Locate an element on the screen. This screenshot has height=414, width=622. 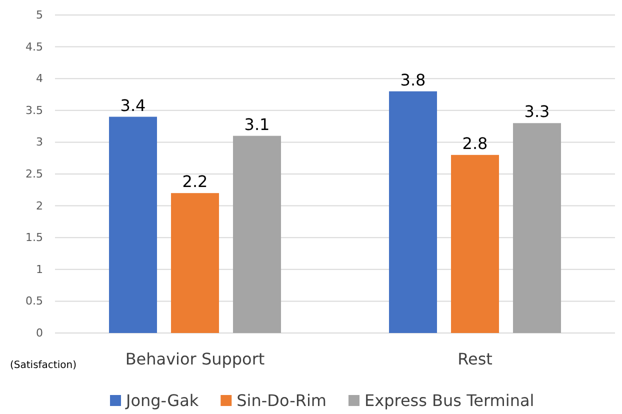
y-tick-label: 3.5 is located at coordinates (34, 110).